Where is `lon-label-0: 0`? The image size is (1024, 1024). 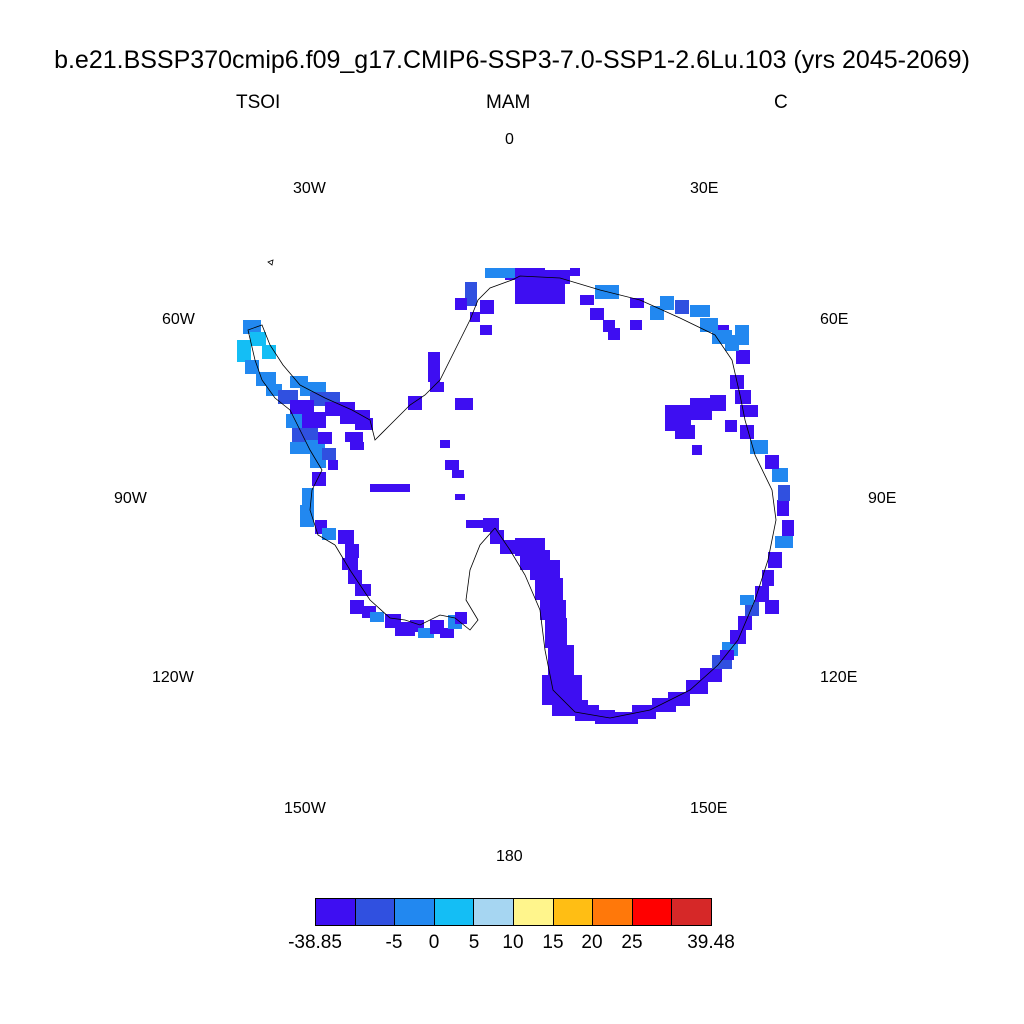 lon-label-0: 0 is located at coordinates (509, 139).